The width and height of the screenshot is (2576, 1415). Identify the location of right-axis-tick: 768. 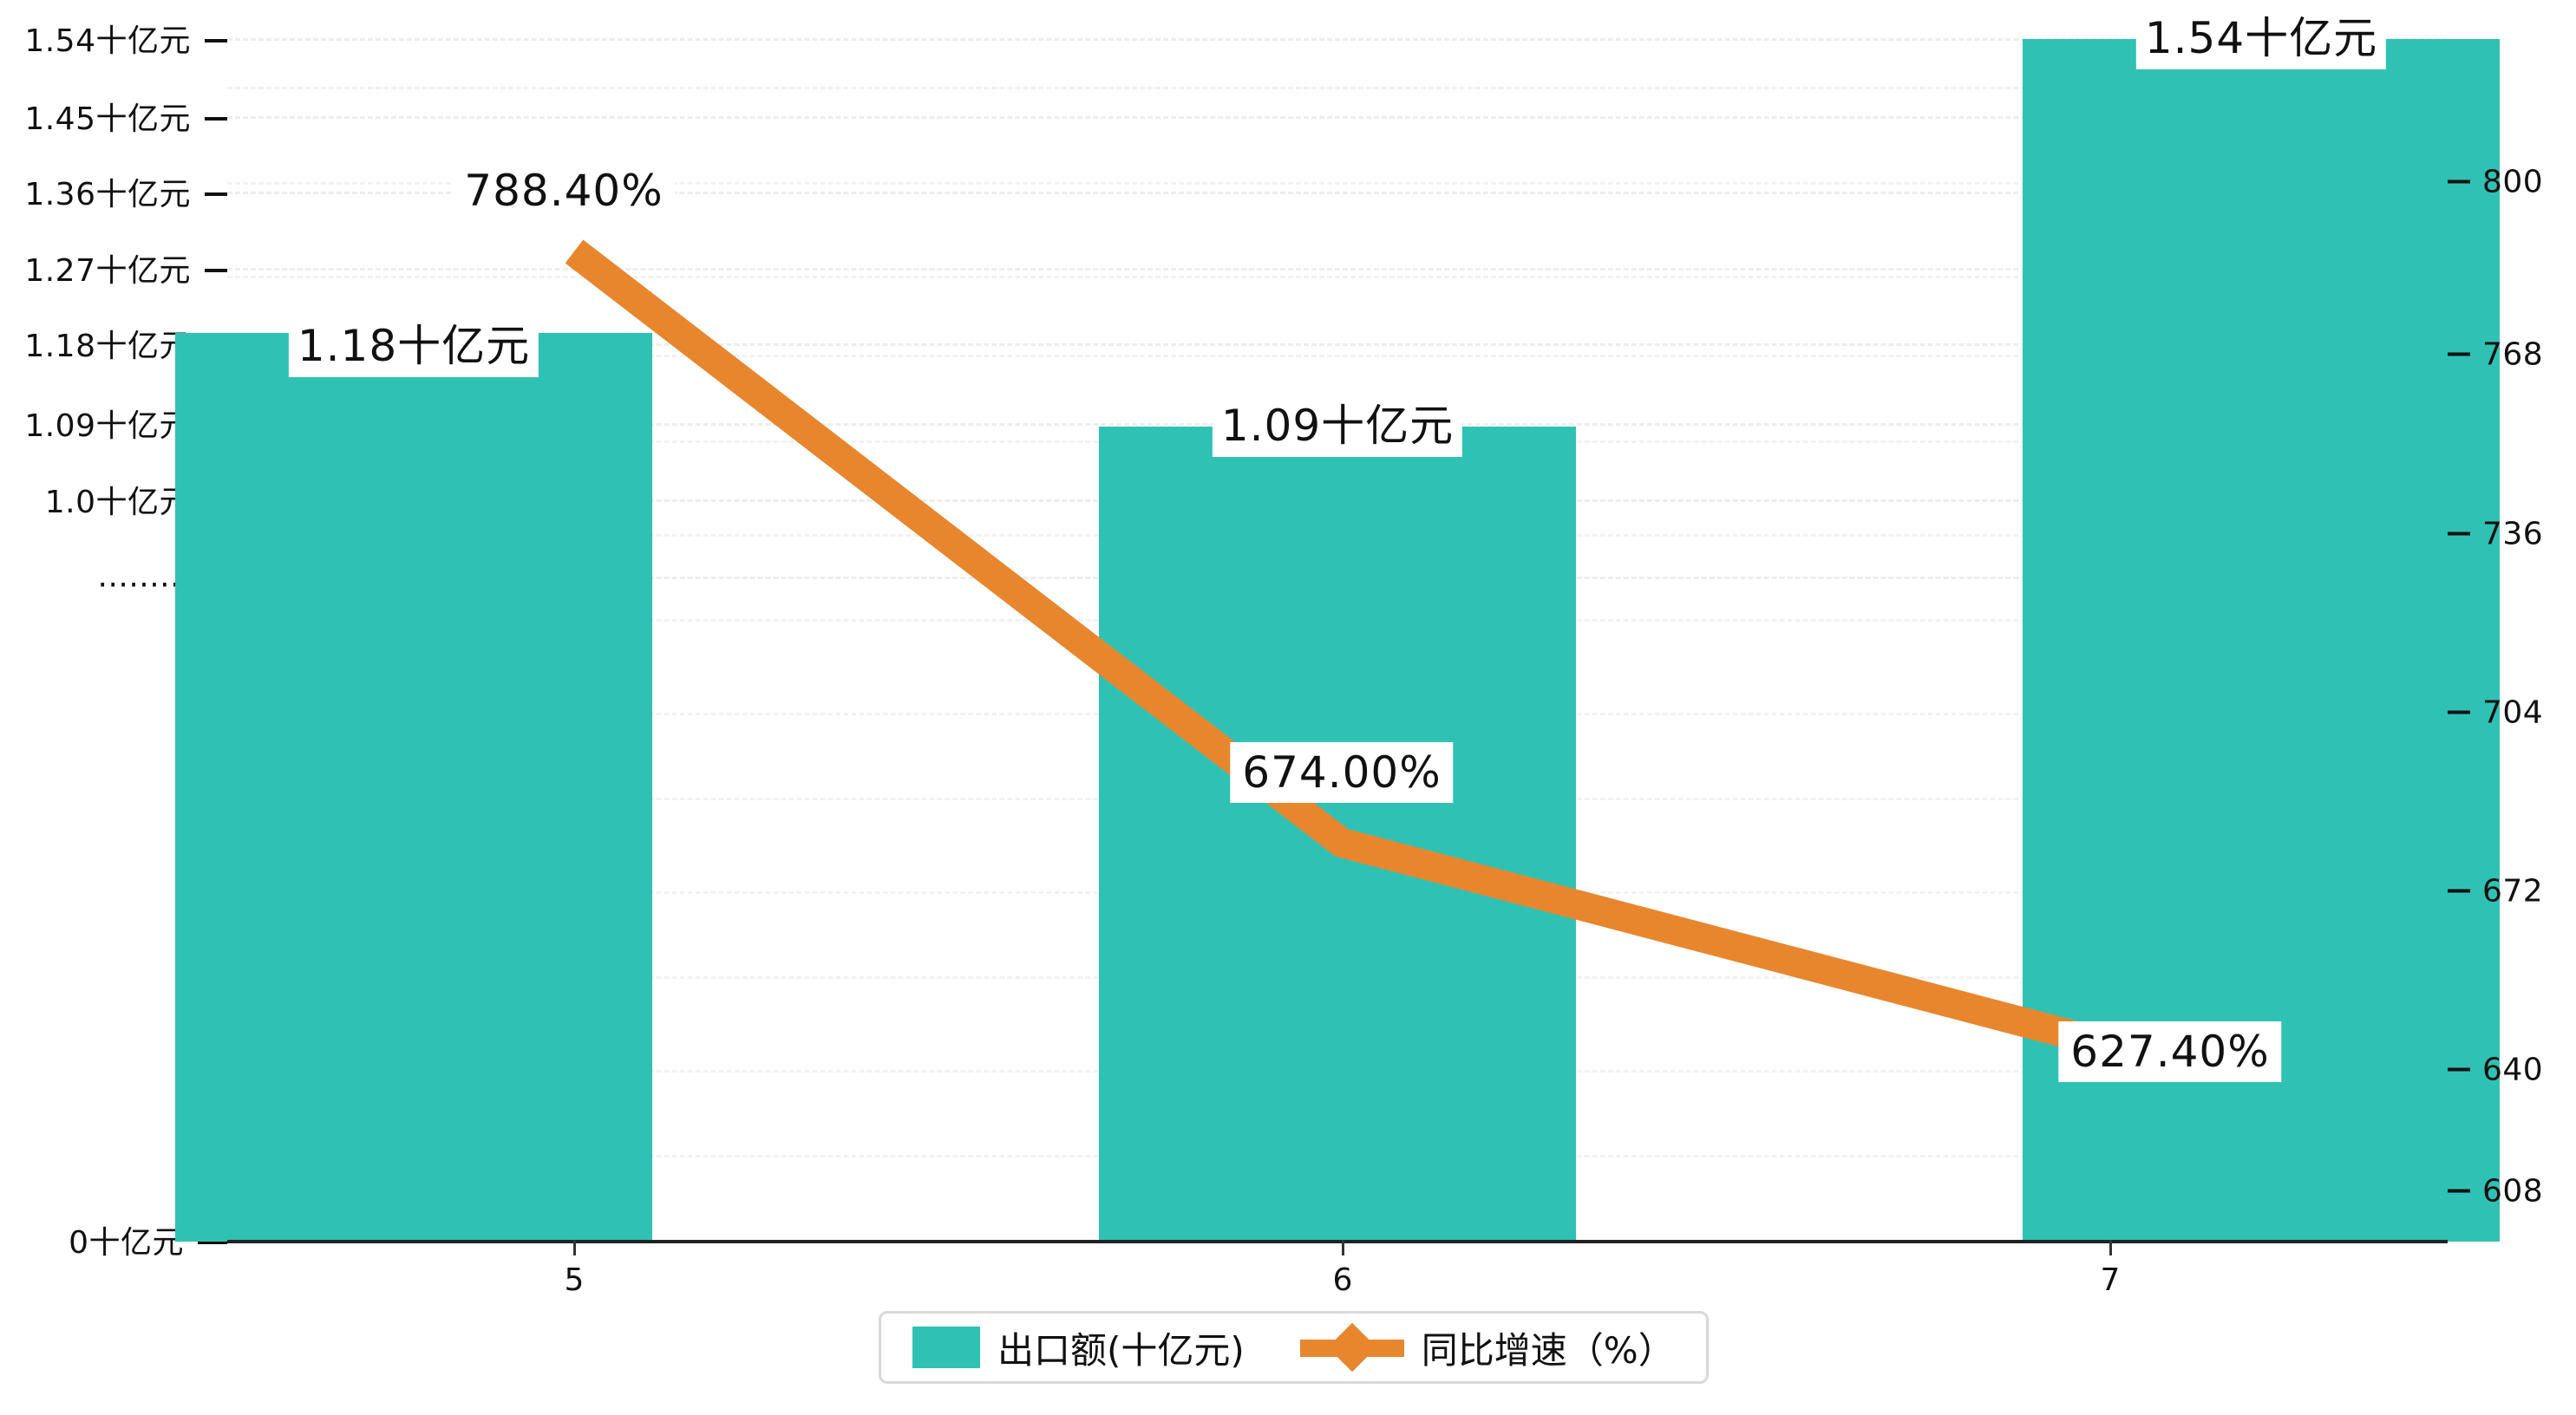
(2495, 355).